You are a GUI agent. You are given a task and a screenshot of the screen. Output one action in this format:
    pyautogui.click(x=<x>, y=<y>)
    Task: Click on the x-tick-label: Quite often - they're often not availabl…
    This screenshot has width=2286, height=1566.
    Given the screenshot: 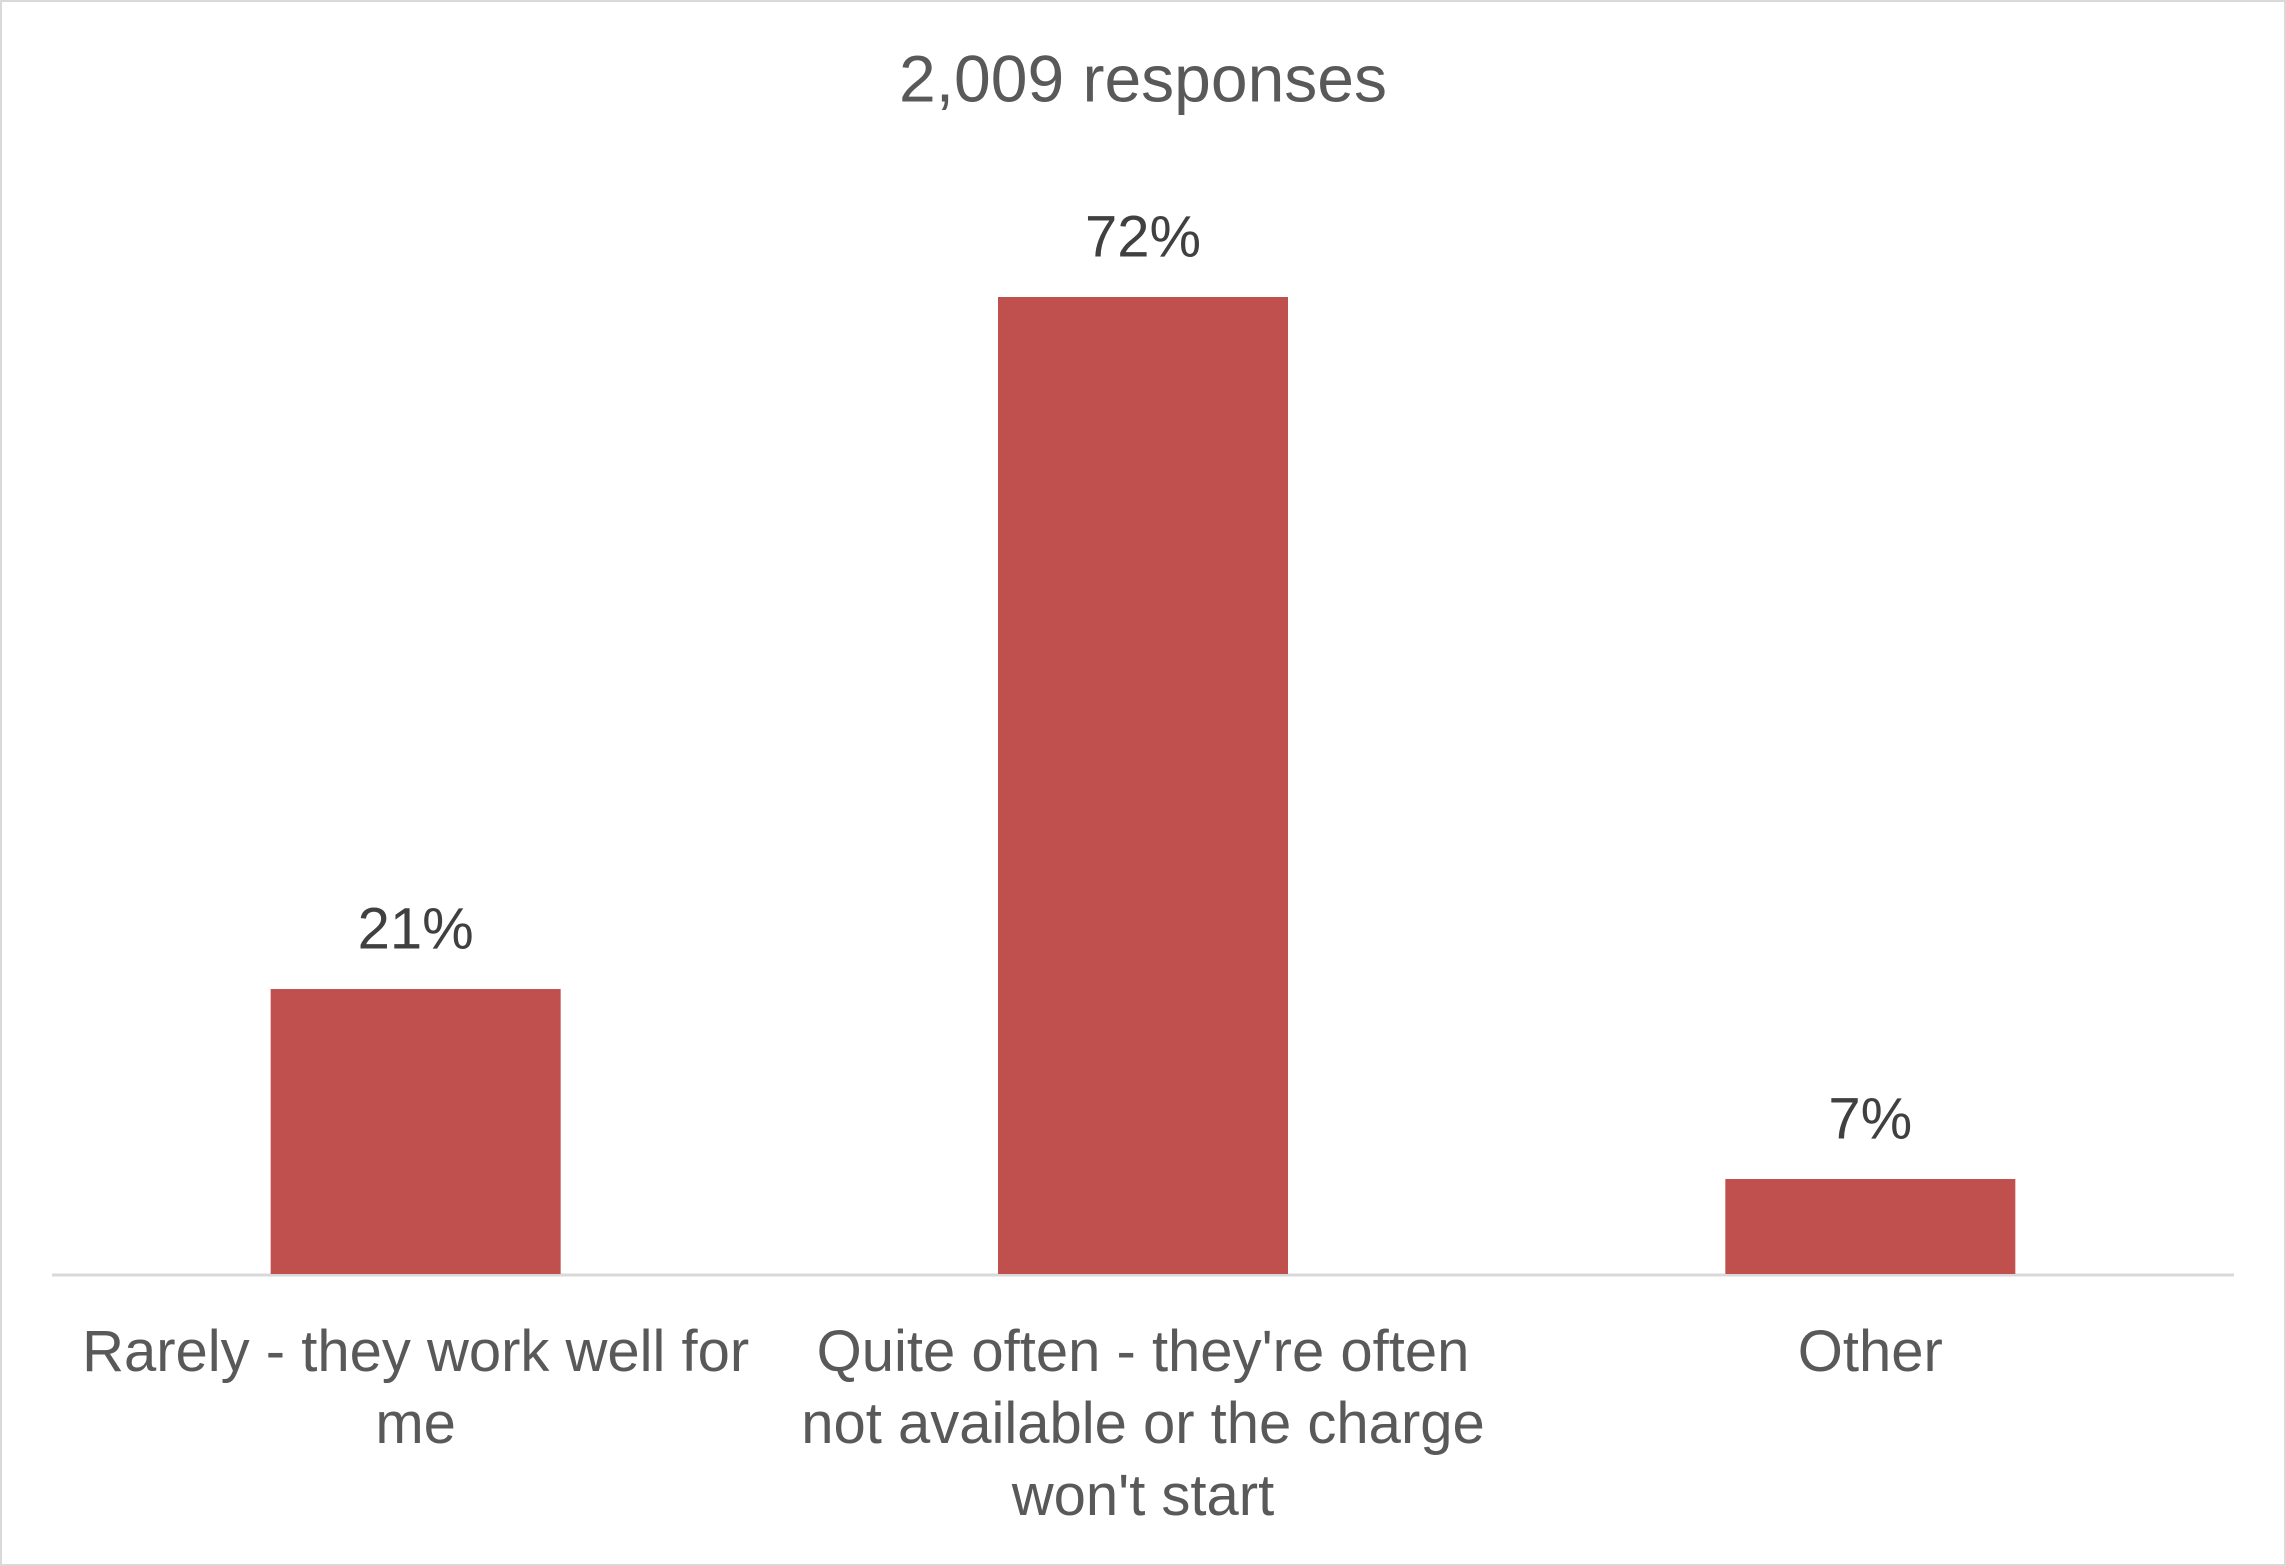 What is the action you would take?
    pyautogui.click(x=1143, y=1423)
    